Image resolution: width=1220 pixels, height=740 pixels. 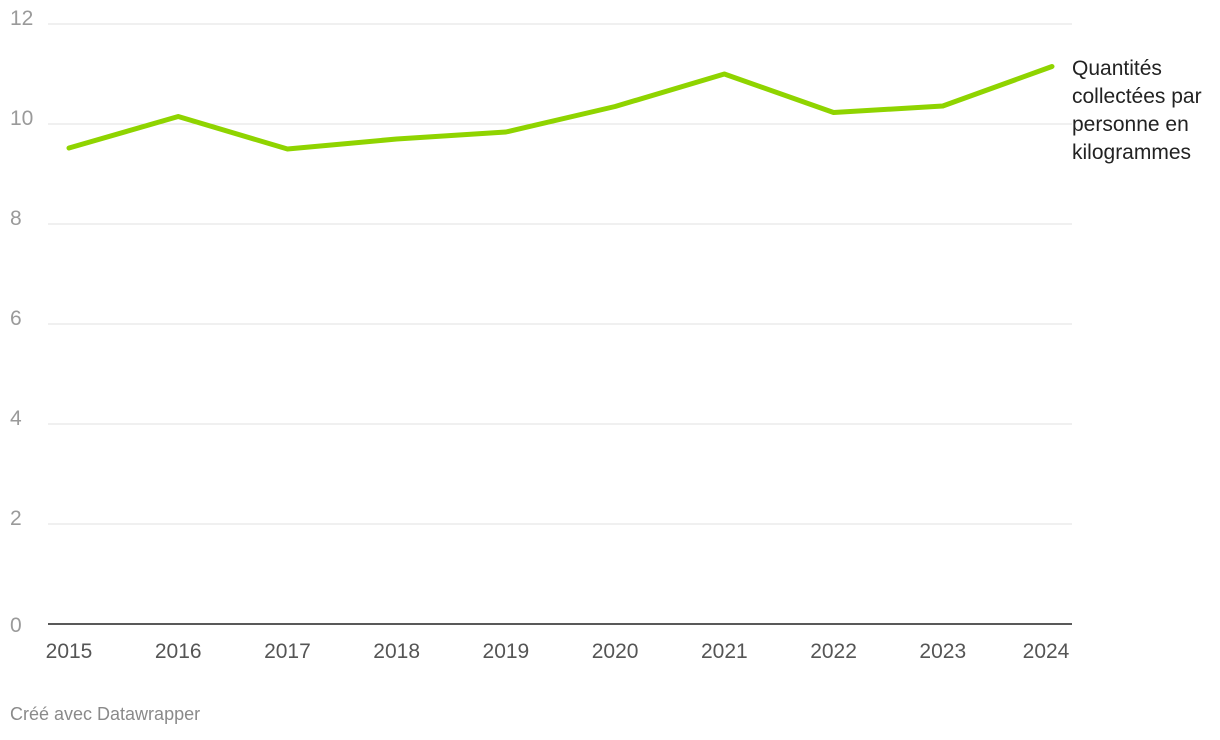 What do you see at coordinates (287, 651) in the screenshot?
I see `x-tick-label: 2017` at bounding box center [287, 651].